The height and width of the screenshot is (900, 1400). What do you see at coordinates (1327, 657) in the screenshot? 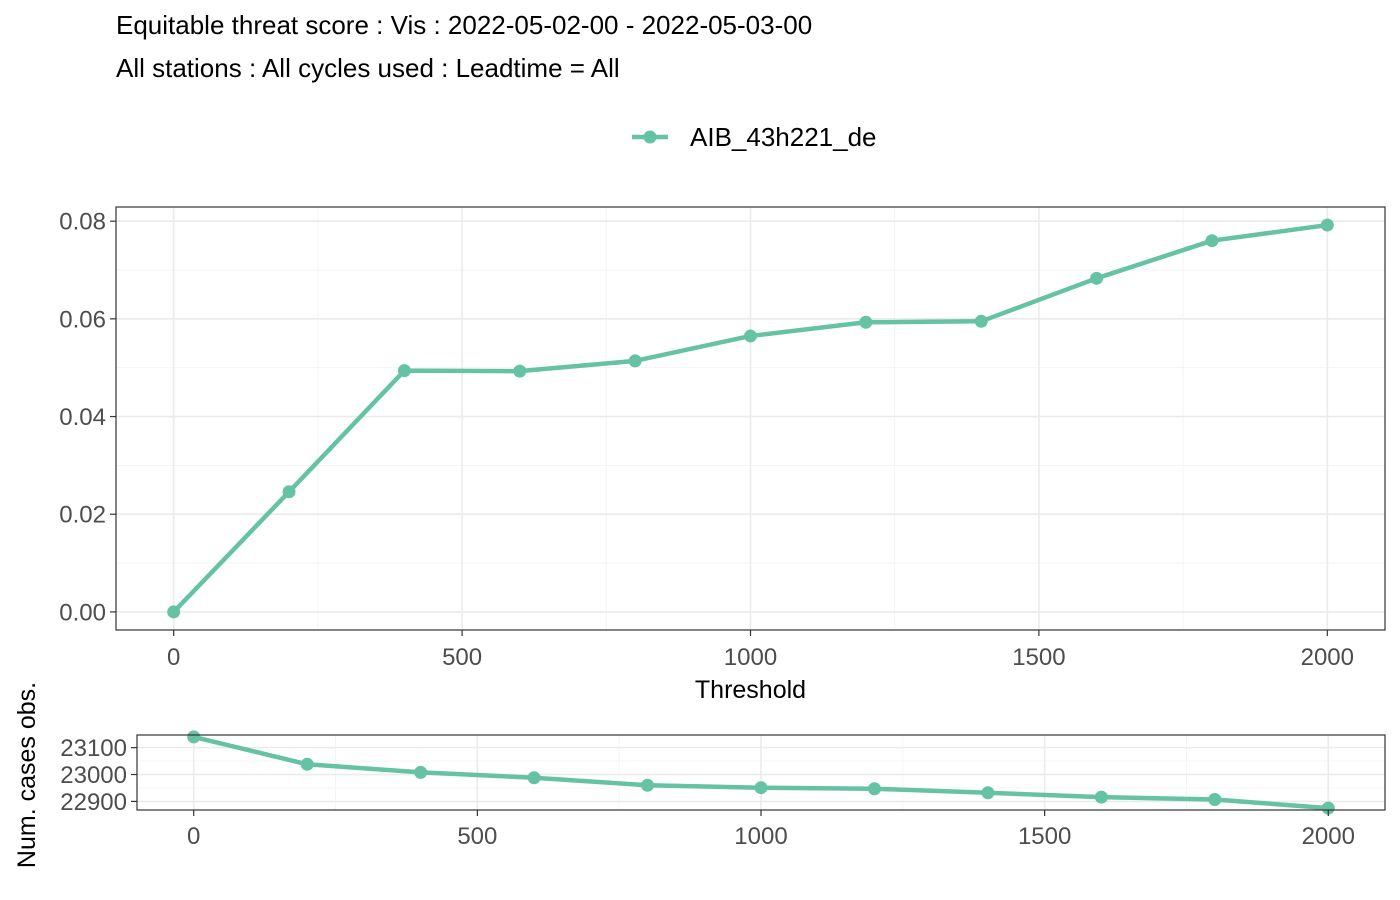
I see `main-x-tick-label: 2000` at bounding box center [1327, 657].